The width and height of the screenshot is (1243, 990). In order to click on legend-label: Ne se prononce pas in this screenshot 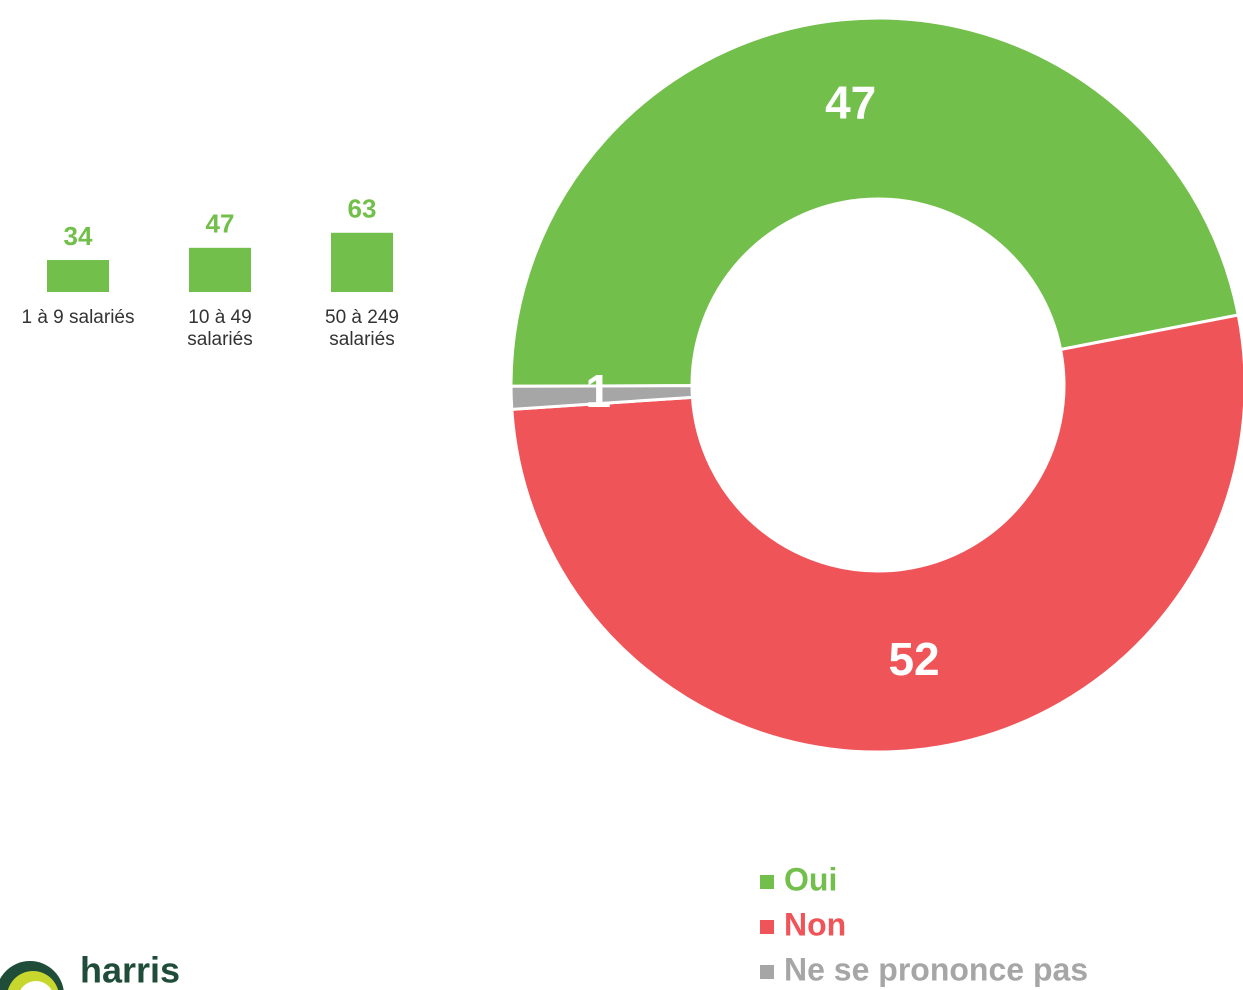, I will do `click(936, 969)`.